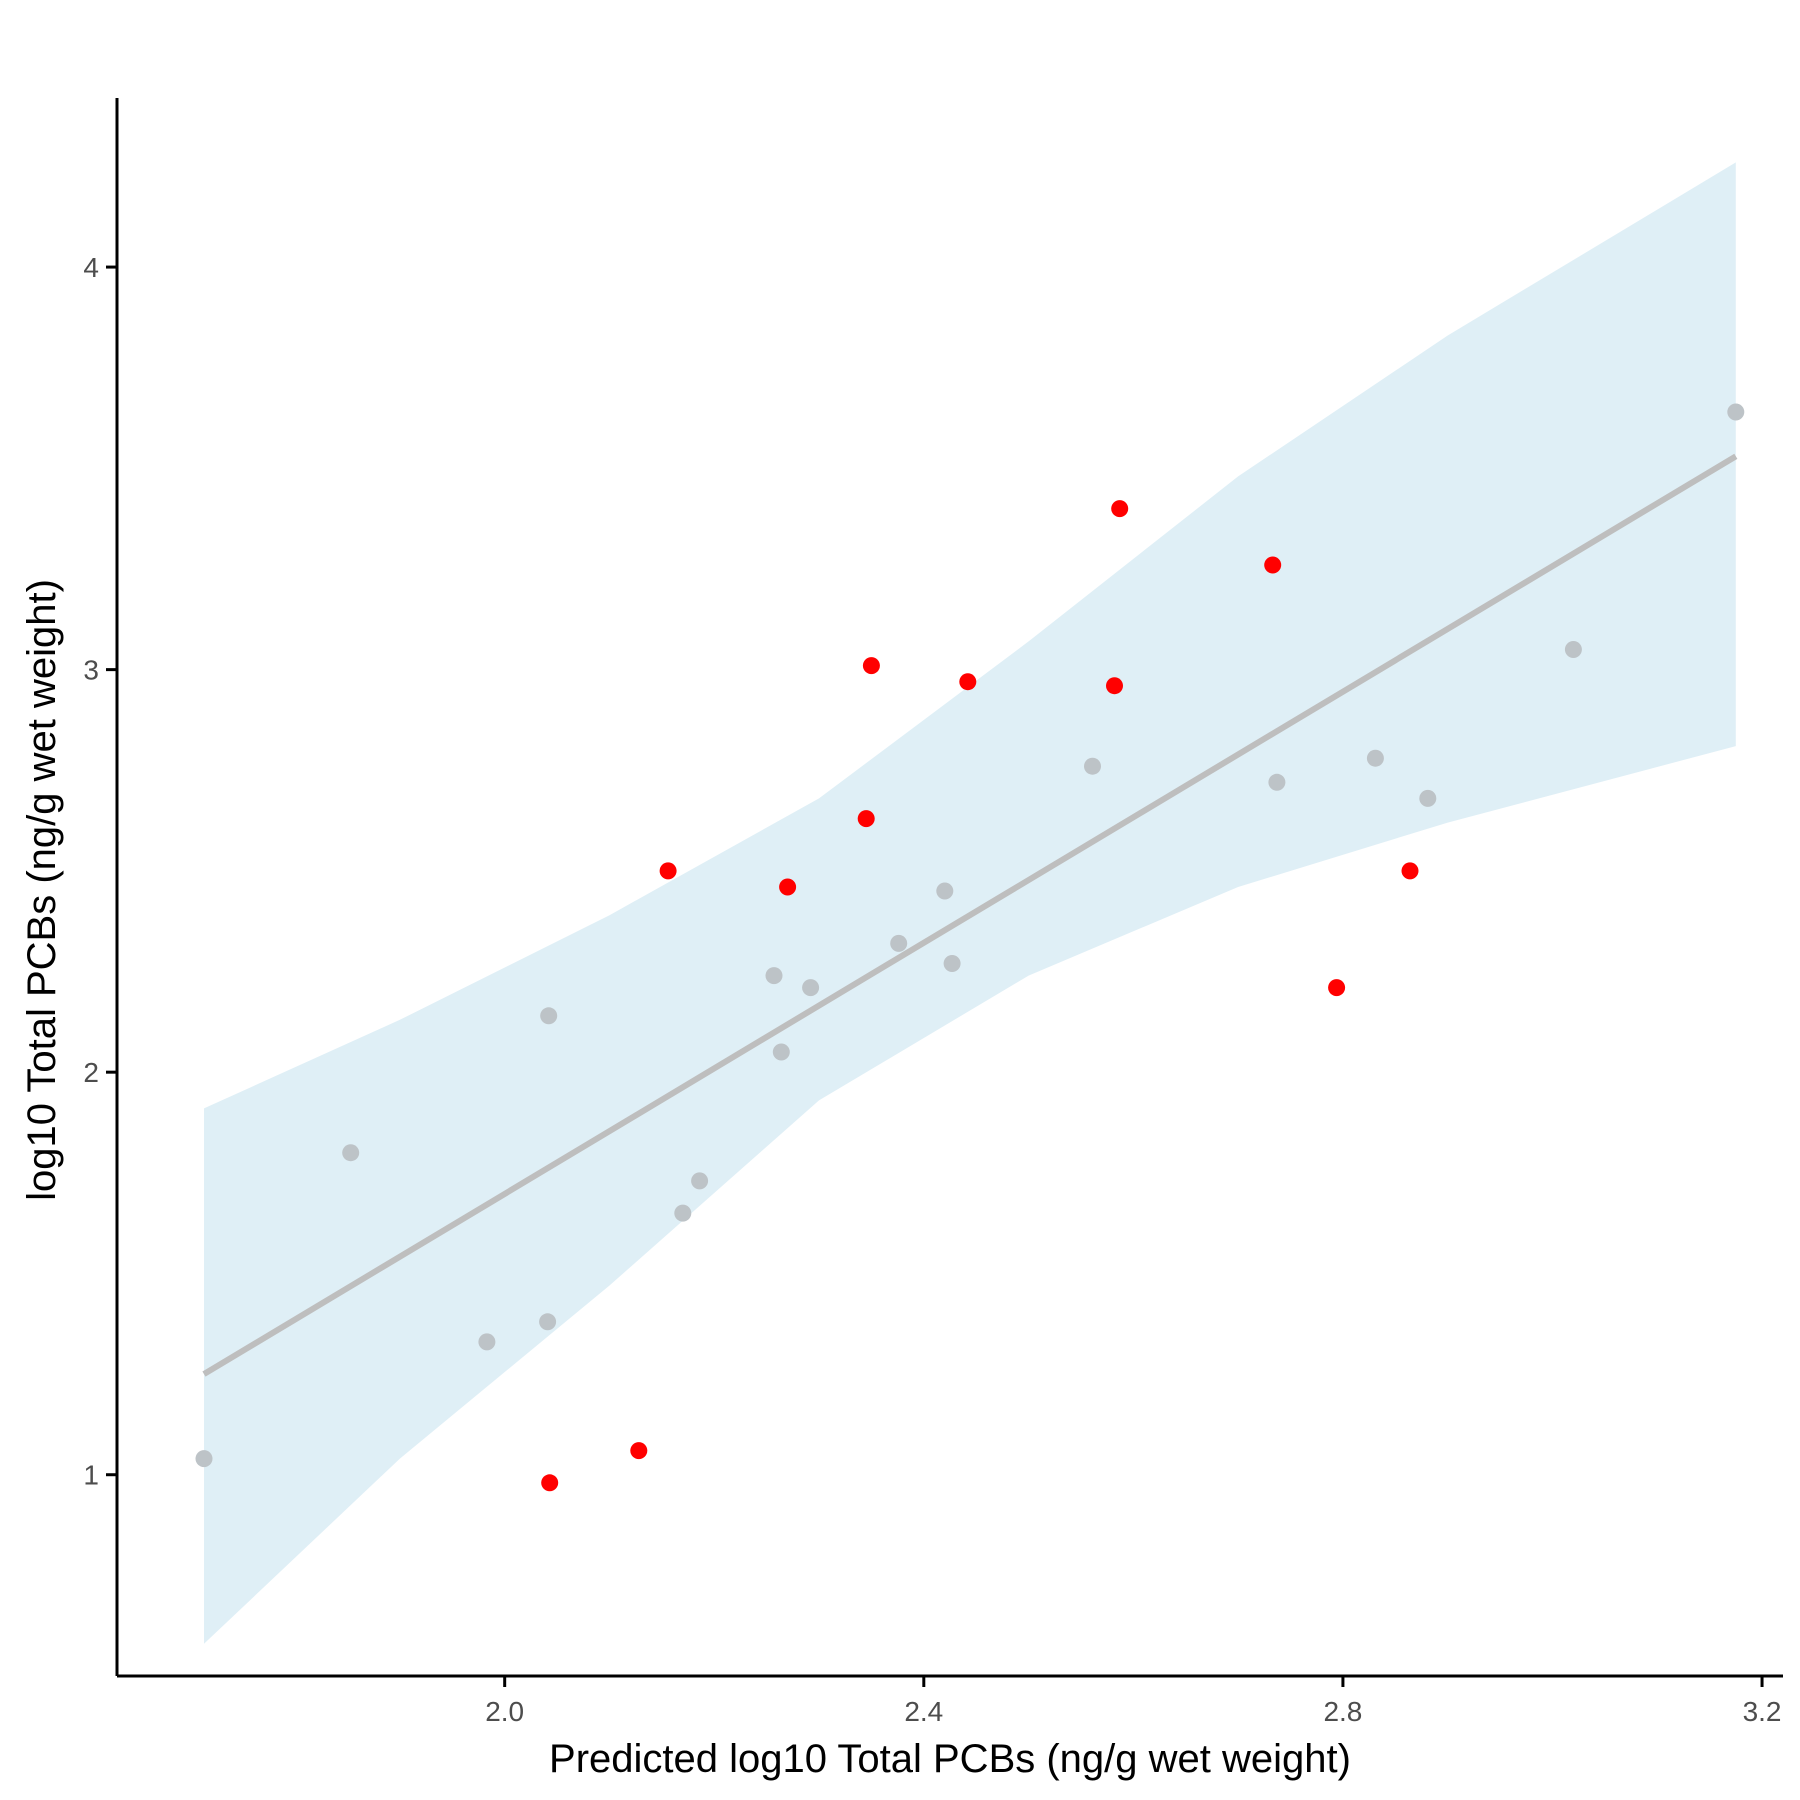 The height and width of the screenshot is (1800, 1800). What do you see at coordinates (91, 1475) in the screenshot?
I see `y-tick-label: 1` at bounding box center [91, 1475].